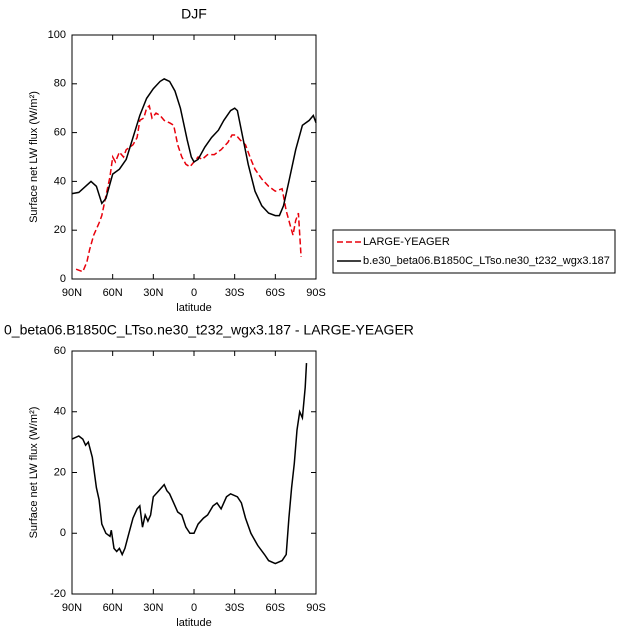  Describe the element at coordinates (406, 242) in the screenshot. I see `legend-label: LARGE-YEAGER` at that location.